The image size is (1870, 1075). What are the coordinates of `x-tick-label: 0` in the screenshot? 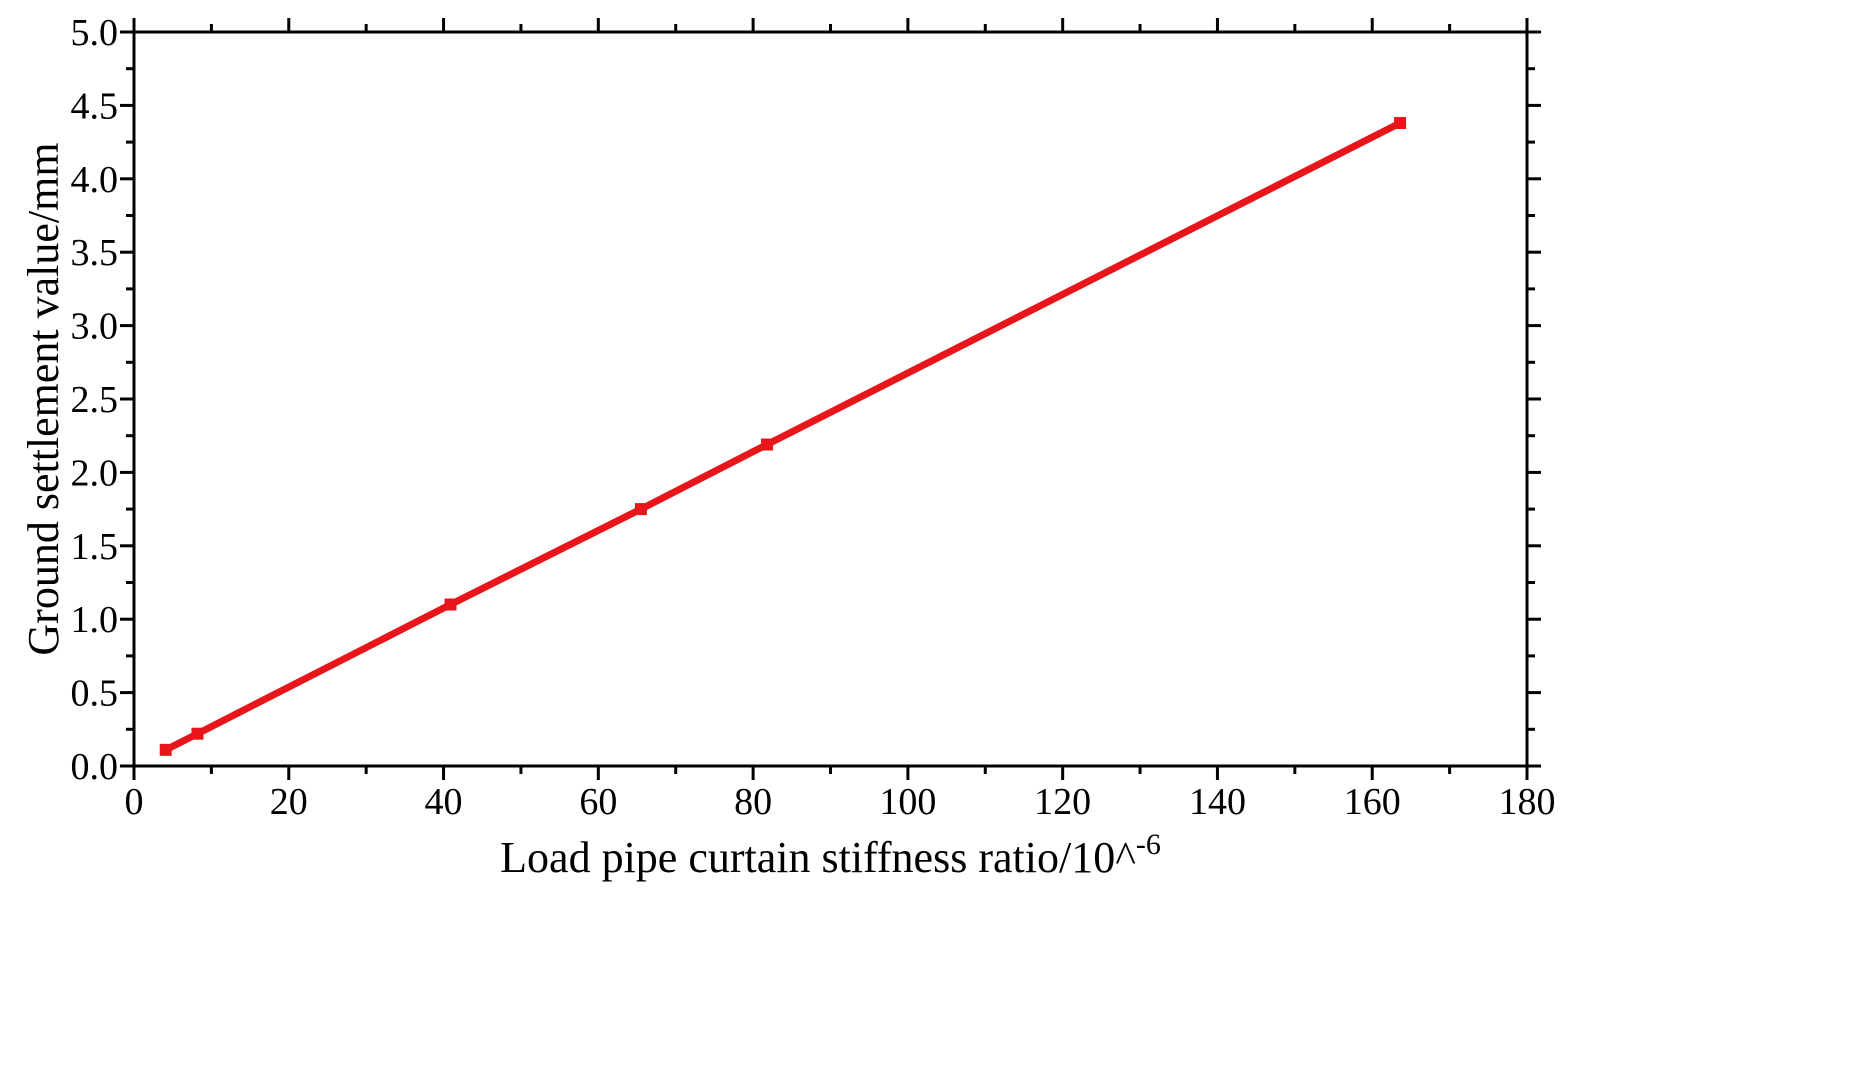 It's located at (134, 802).